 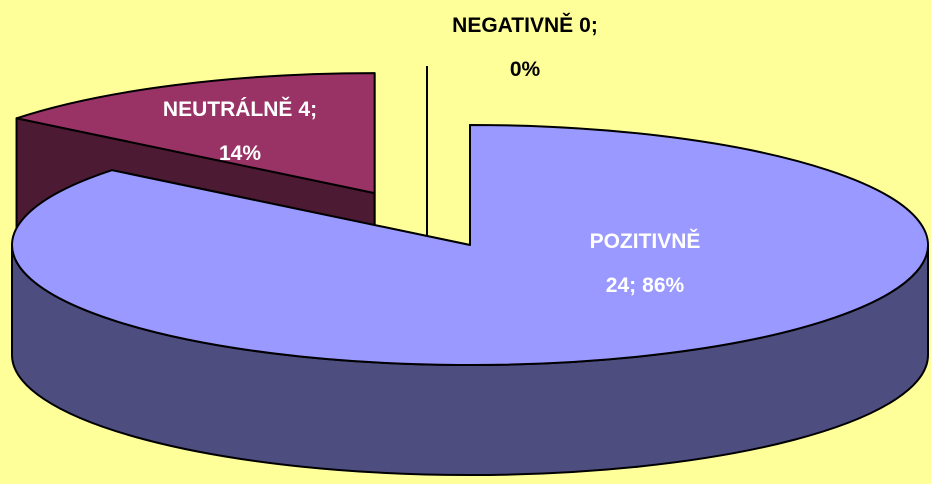 What do you see at coordinates (645, 241) in the screenshot?
I see `label-part: POZITIVNĚ` at bounding box center [645, 241].